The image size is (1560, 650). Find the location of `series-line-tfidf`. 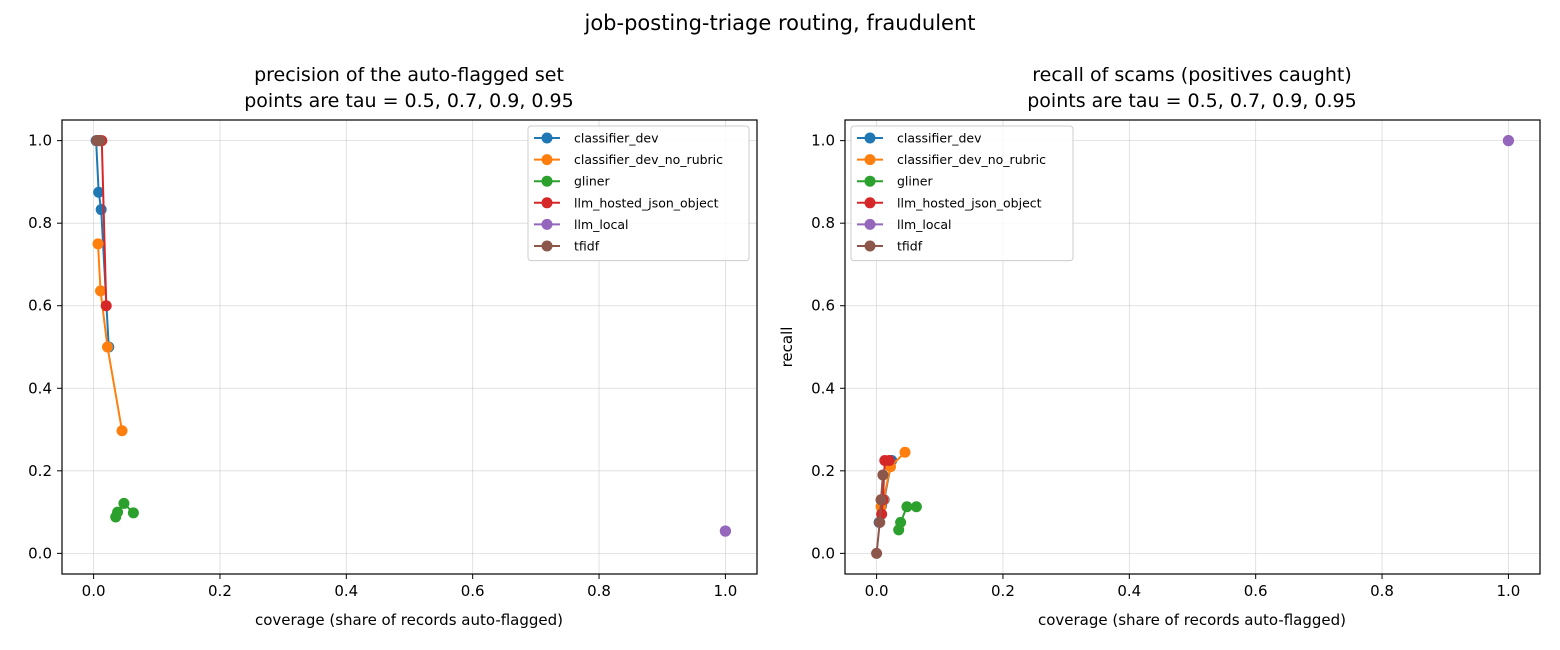

series-line-tfidf is located at coordinates (879, 514).